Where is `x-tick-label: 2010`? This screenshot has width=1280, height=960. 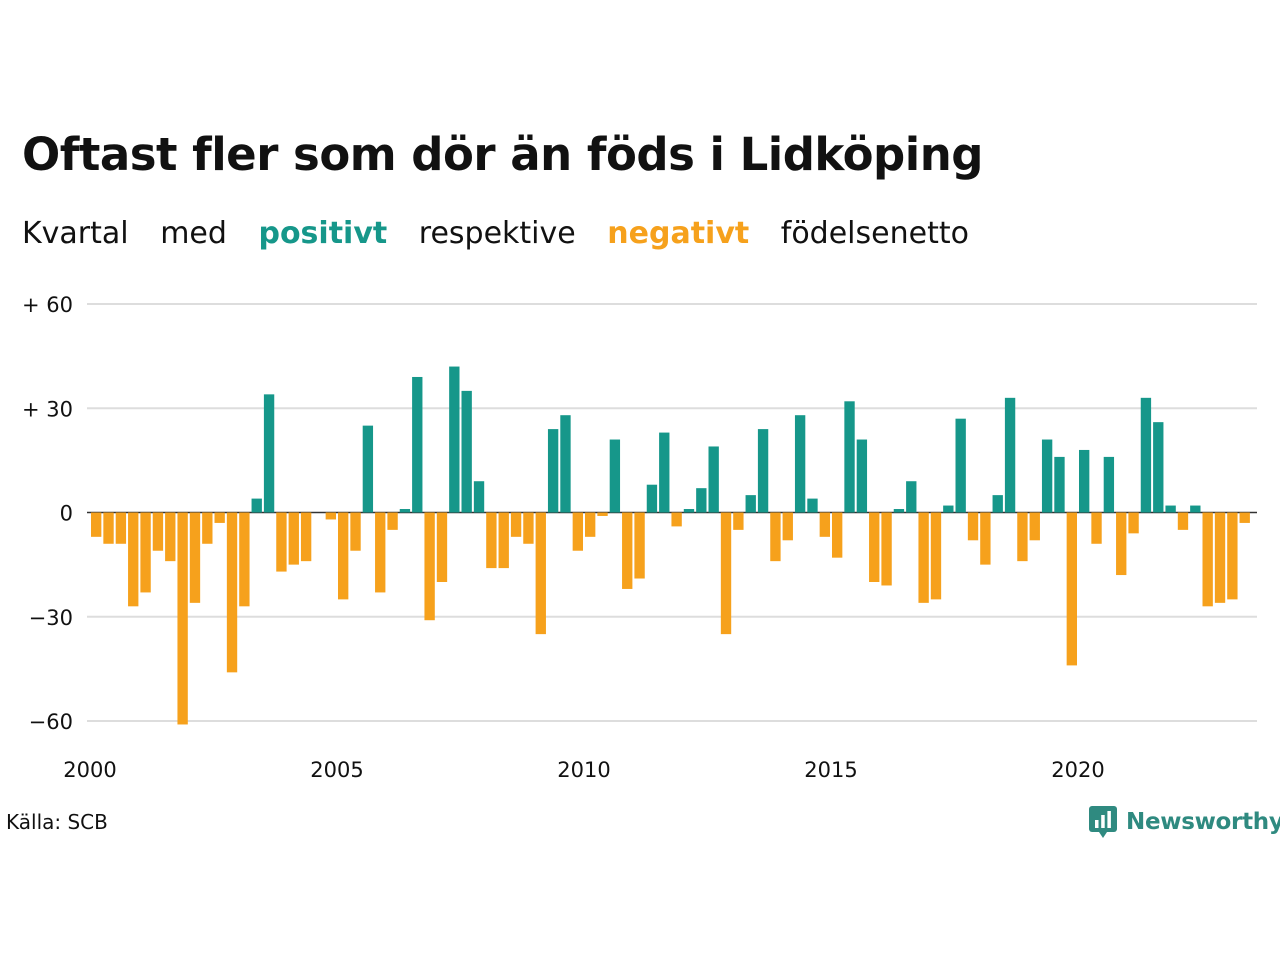
x-tick-label: 2010 is located at coordinates (583, 770).